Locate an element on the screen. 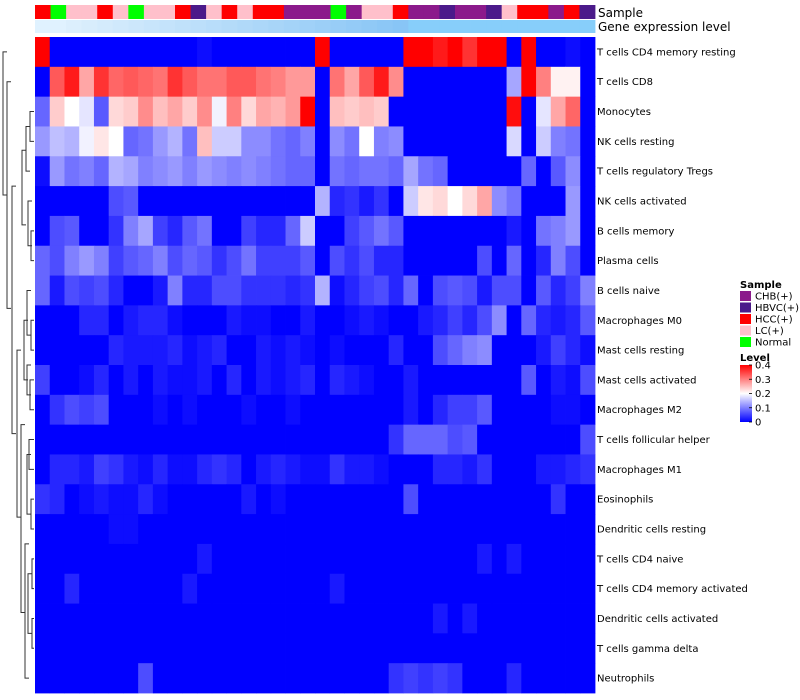 The width and height of the screenshot is (800, 700). dendrogram-branch is located at coordinates (25, 350).